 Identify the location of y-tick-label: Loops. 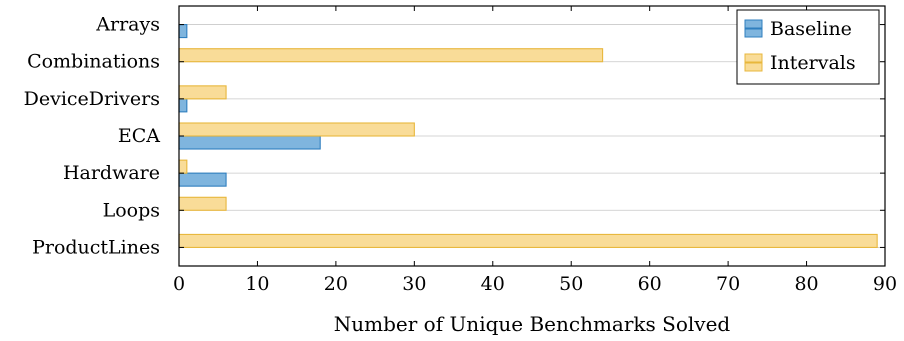
(131, 210).